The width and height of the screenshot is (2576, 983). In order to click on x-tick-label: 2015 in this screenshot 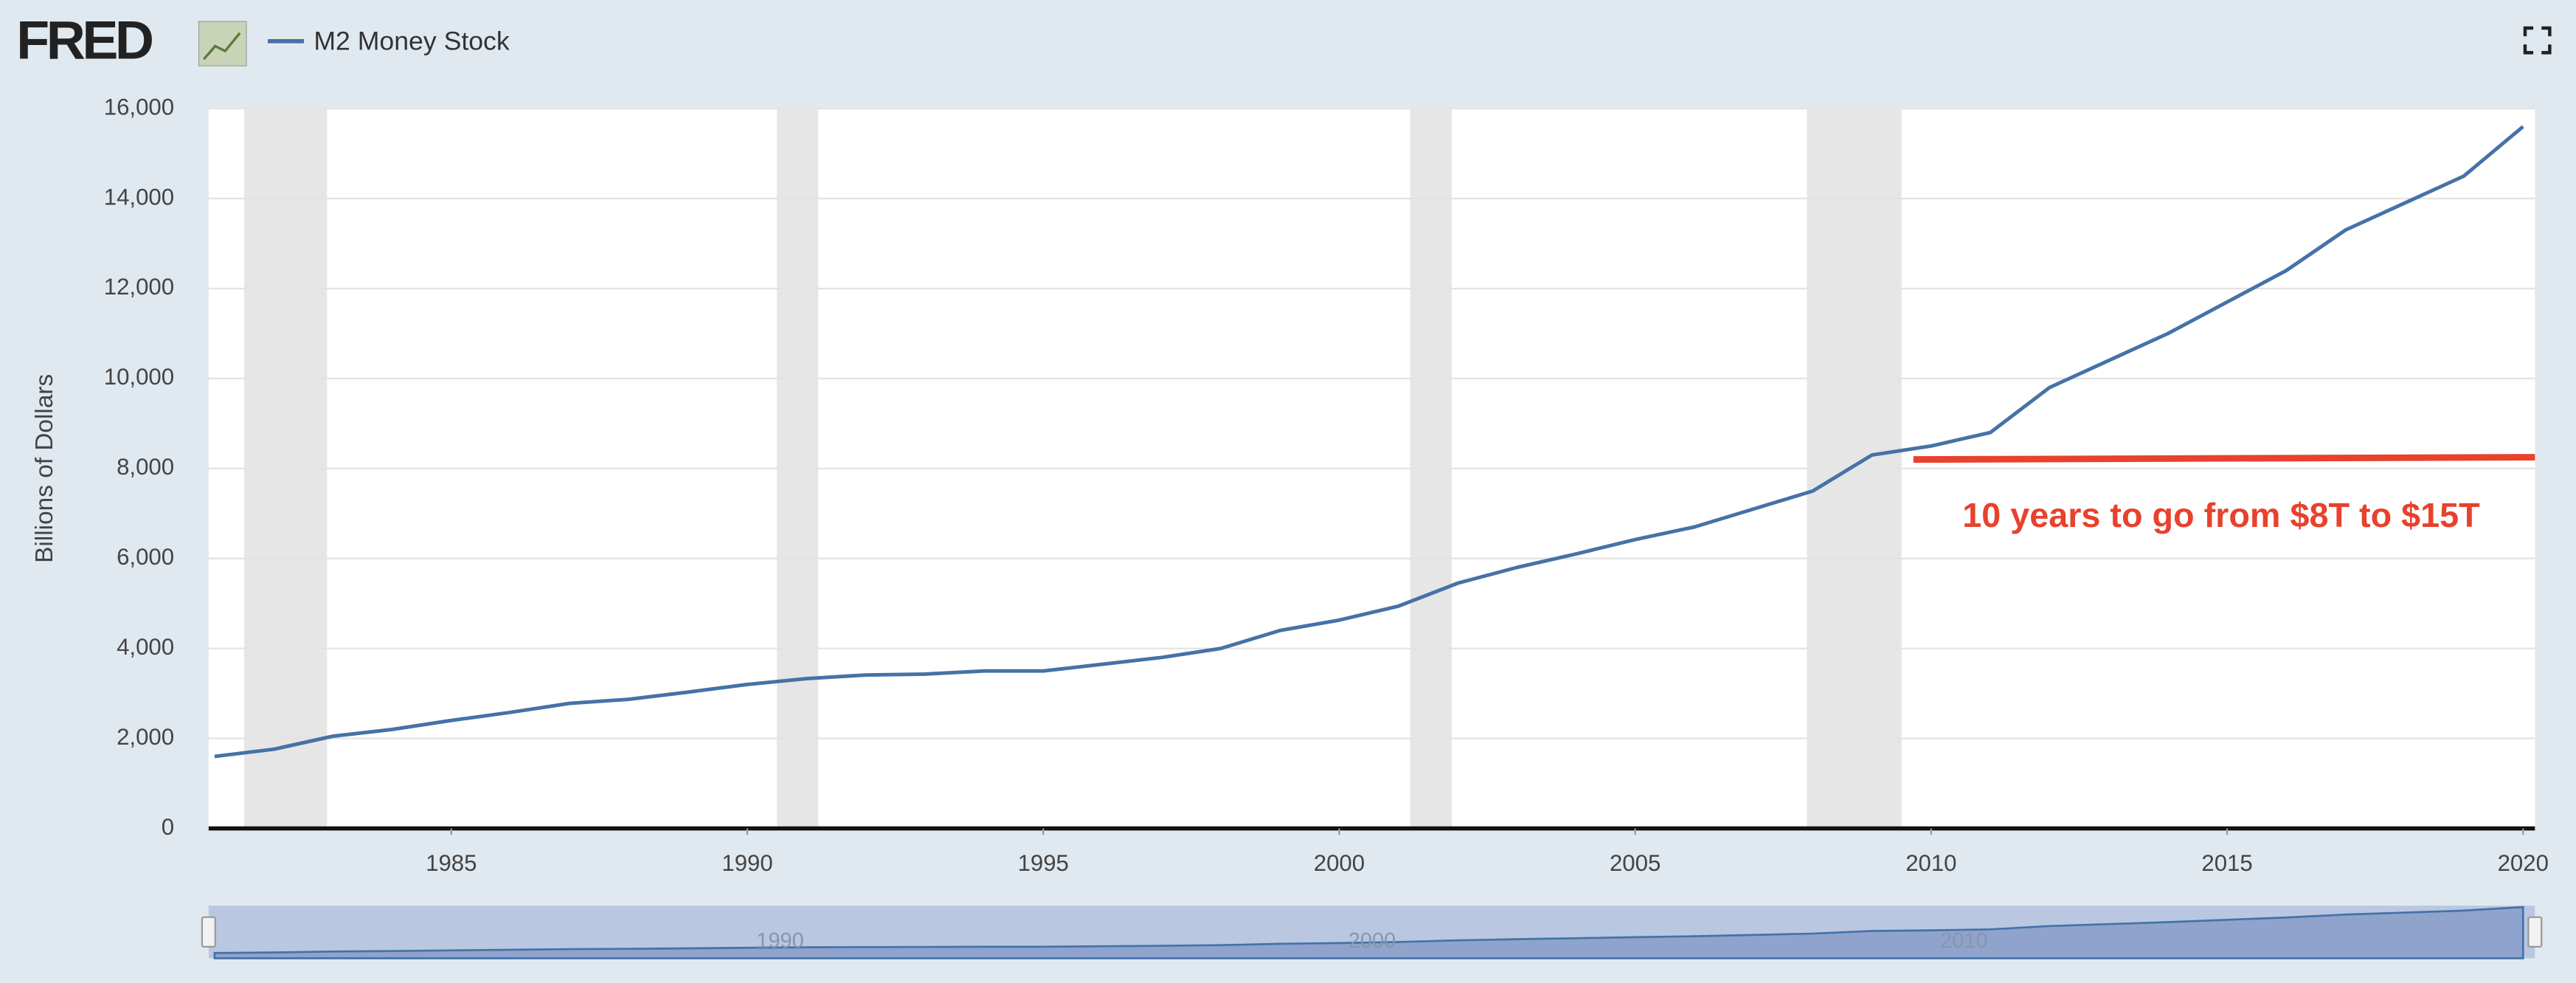, I will do `click(2227, 863)`.